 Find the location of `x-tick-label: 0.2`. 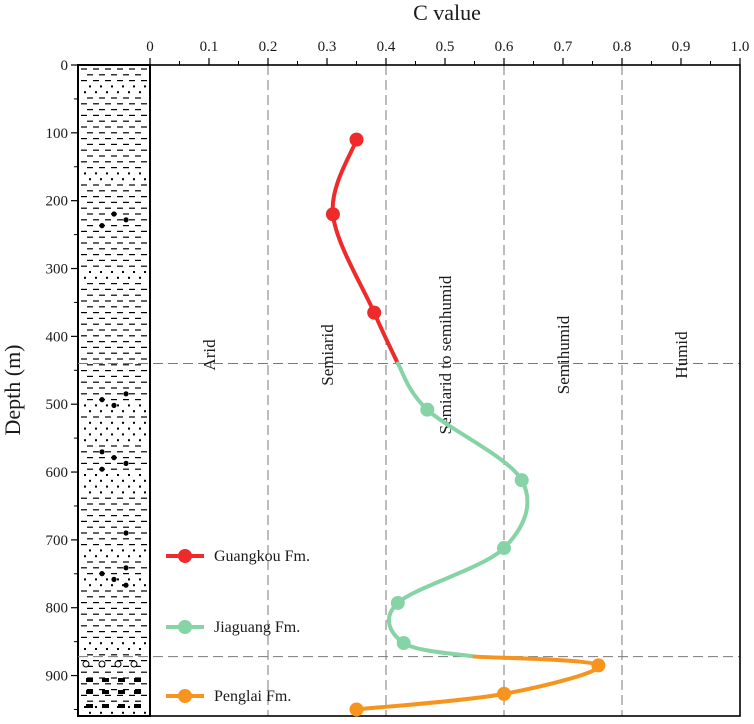

x-tick-label: 0.2 is located at coordinates (268, 47).